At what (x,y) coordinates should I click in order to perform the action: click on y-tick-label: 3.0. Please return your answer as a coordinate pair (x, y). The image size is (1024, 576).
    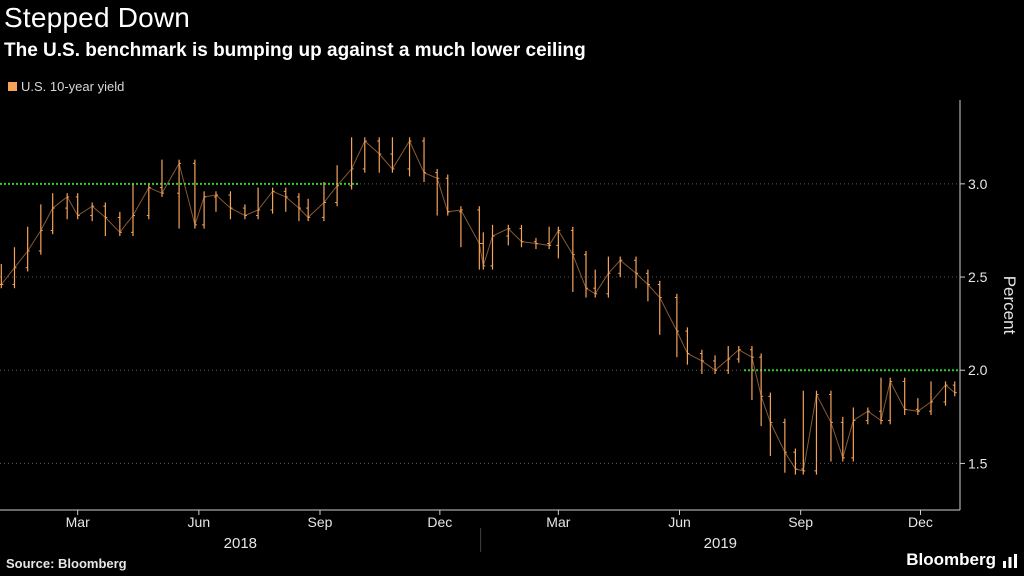
    Looking at the image, I should click on (978, 184).